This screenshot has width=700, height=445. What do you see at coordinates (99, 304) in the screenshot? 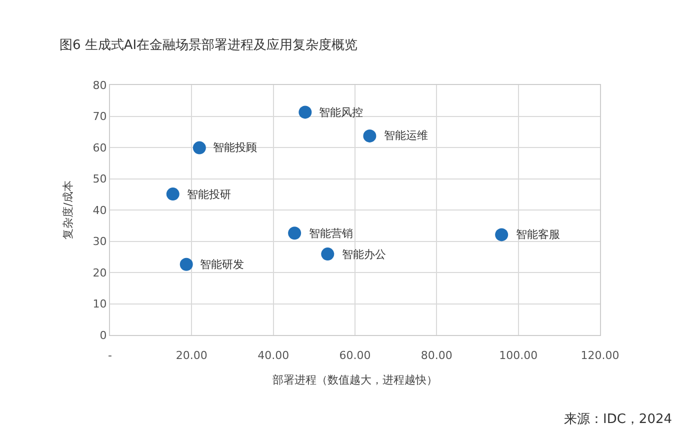
I see `y-tick-label: 10` at bounding box center [99, 304].